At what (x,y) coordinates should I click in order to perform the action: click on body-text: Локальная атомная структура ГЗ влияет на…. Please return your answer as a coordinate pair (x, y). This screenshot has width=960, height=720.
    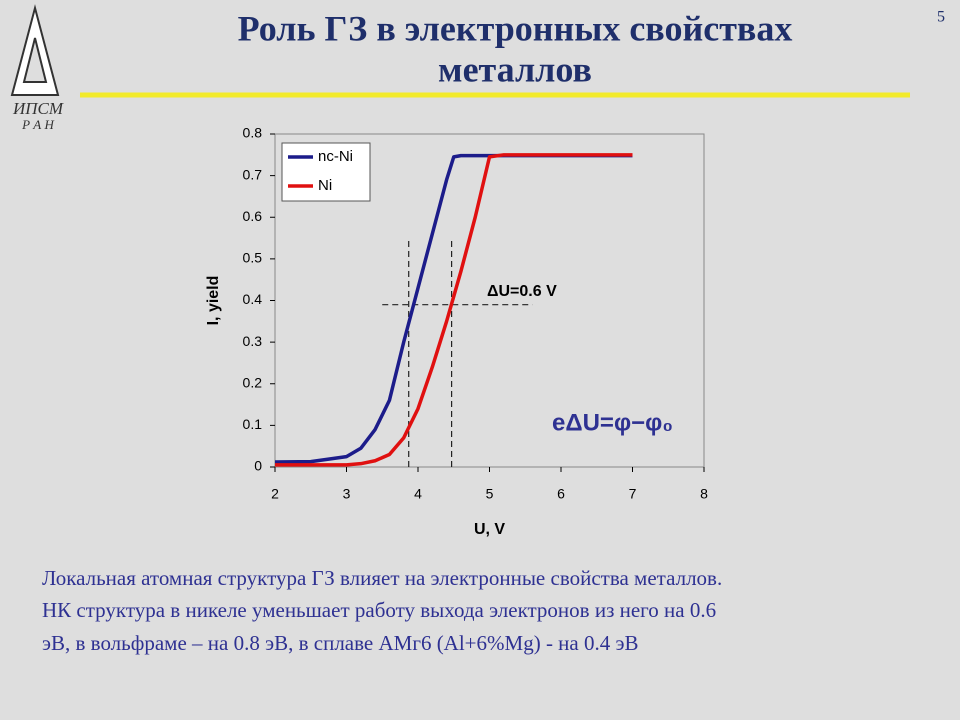
    Looking at the image, I should click on (382, 578).